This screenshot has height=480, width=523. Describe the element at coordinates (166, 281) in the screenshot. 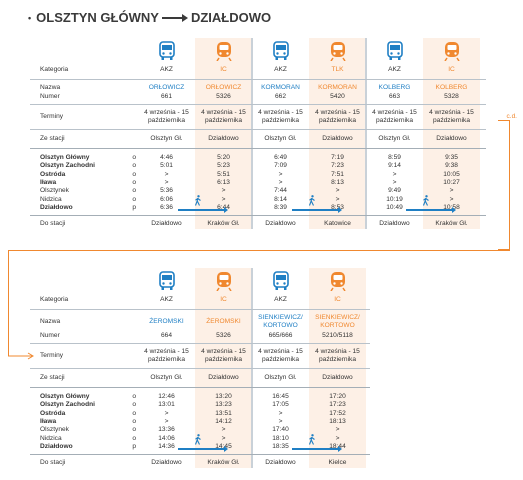

I see `bus-icon` at that location.